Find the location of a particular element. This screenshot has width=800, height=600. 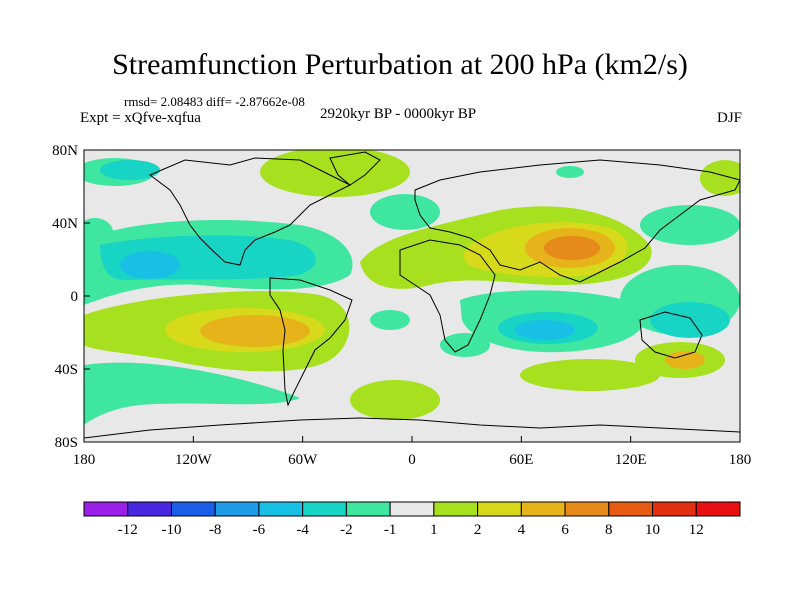

contour-w-pacific-negative is located at coordinates (690, 225).